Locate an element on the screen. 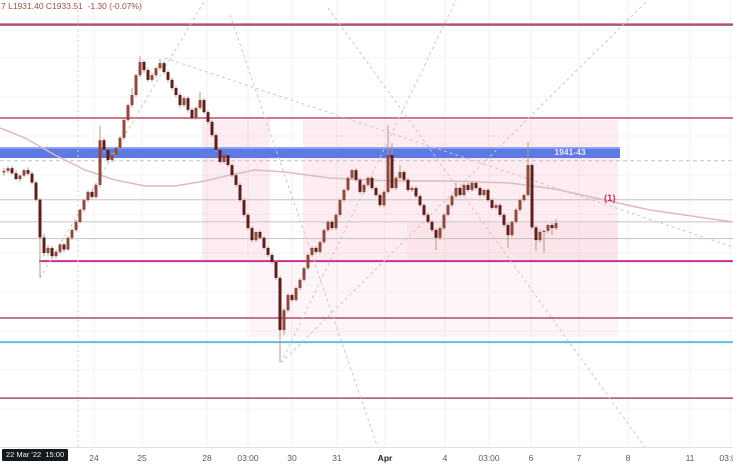 This screenshot has height=465, width=733. time-tick-24: 24 is located at coordinates (94, 458).